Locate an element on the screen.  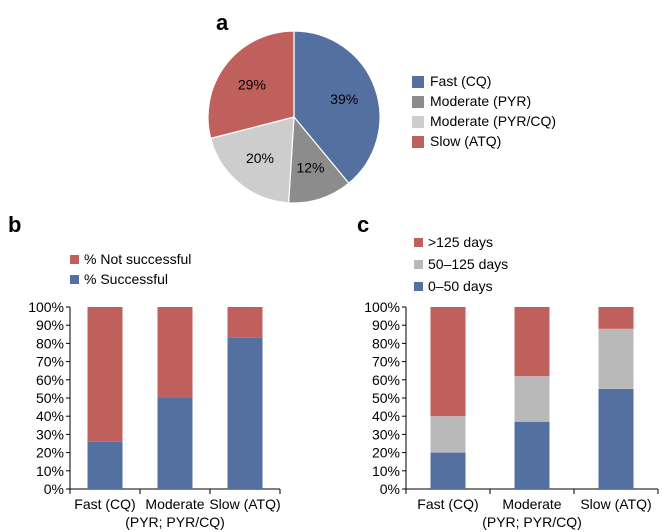
b-y-tick-label-4: 40% is located at coordinates (50, 416).